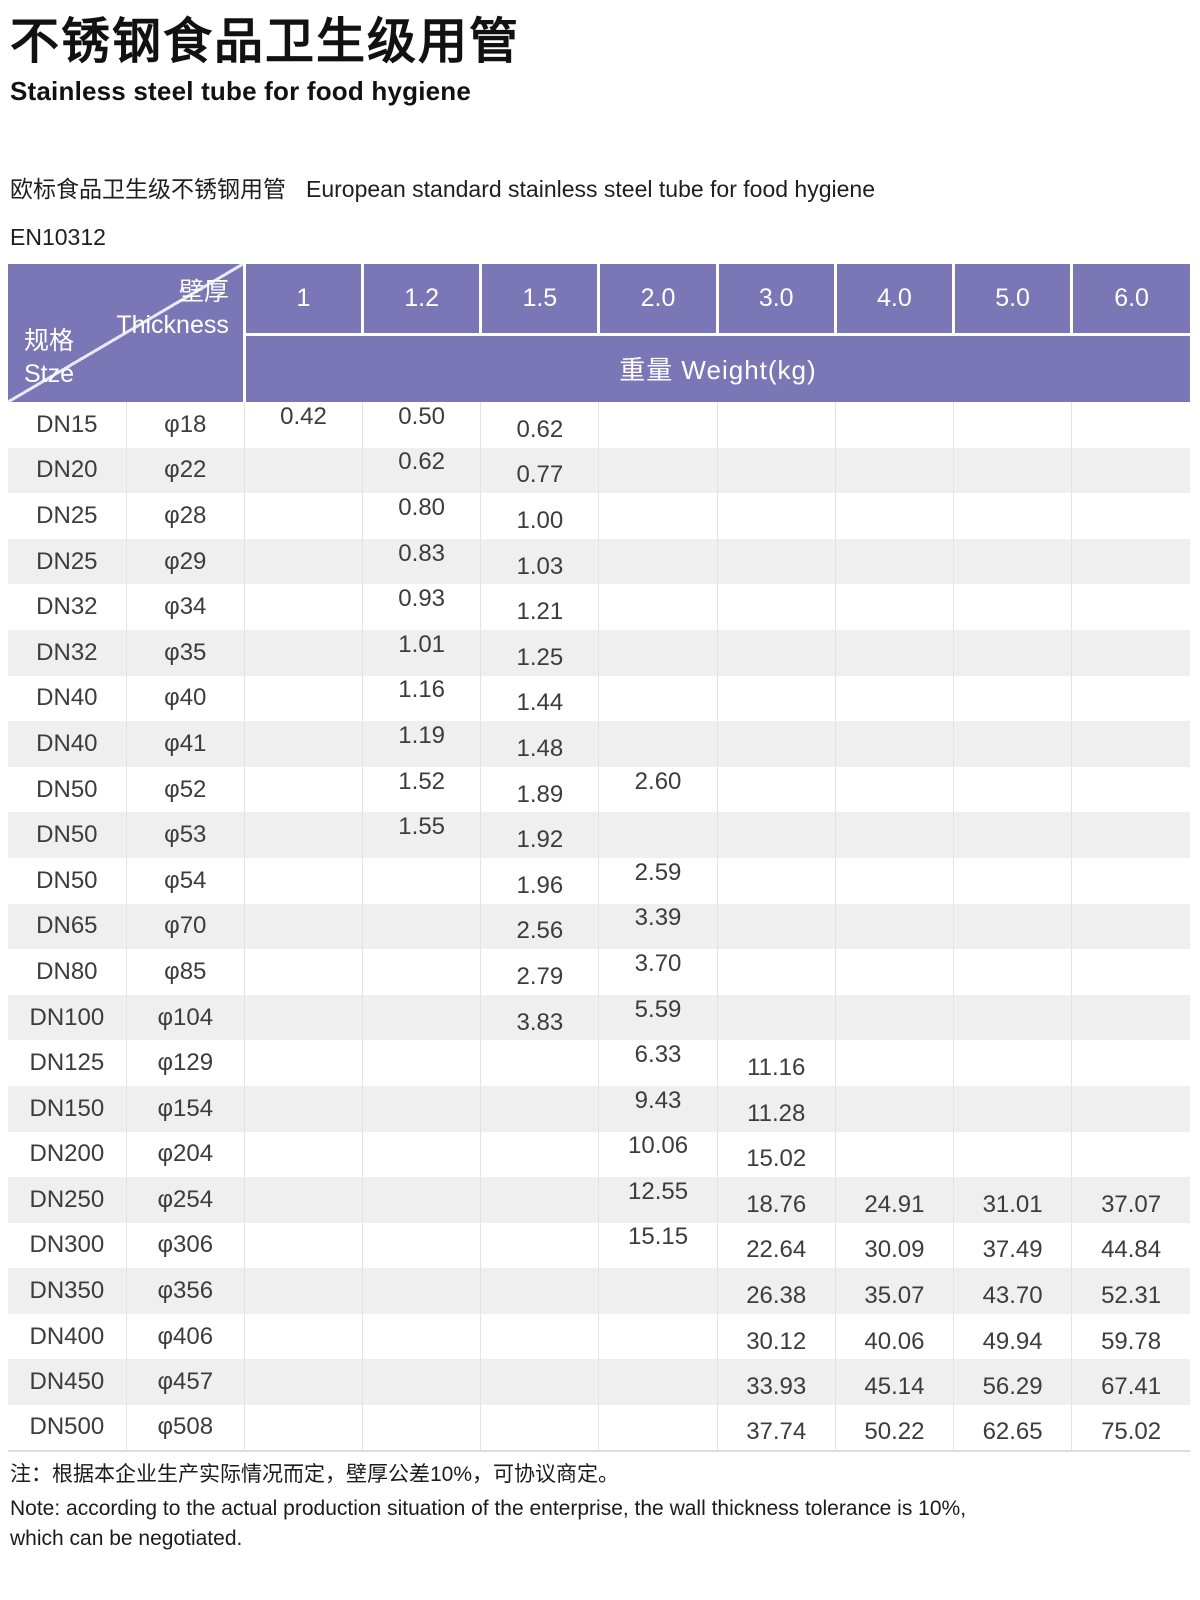 This screenshot has width=1200, height=1600. I want to click on weight-cell: 40.06, so click(895, 1336).